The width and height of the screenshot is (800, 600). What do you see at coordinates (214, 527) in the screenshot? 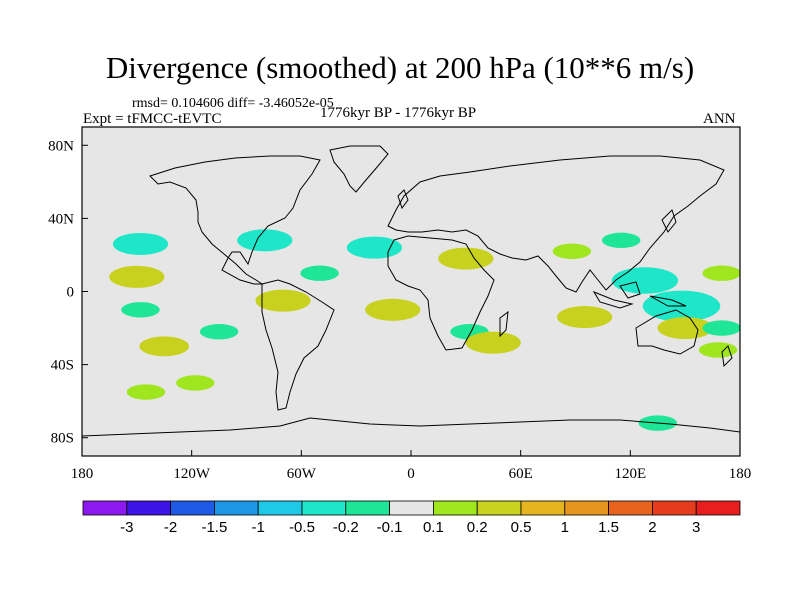
I see `colorbar-label: -1.5` at bounding box center [214, 527].